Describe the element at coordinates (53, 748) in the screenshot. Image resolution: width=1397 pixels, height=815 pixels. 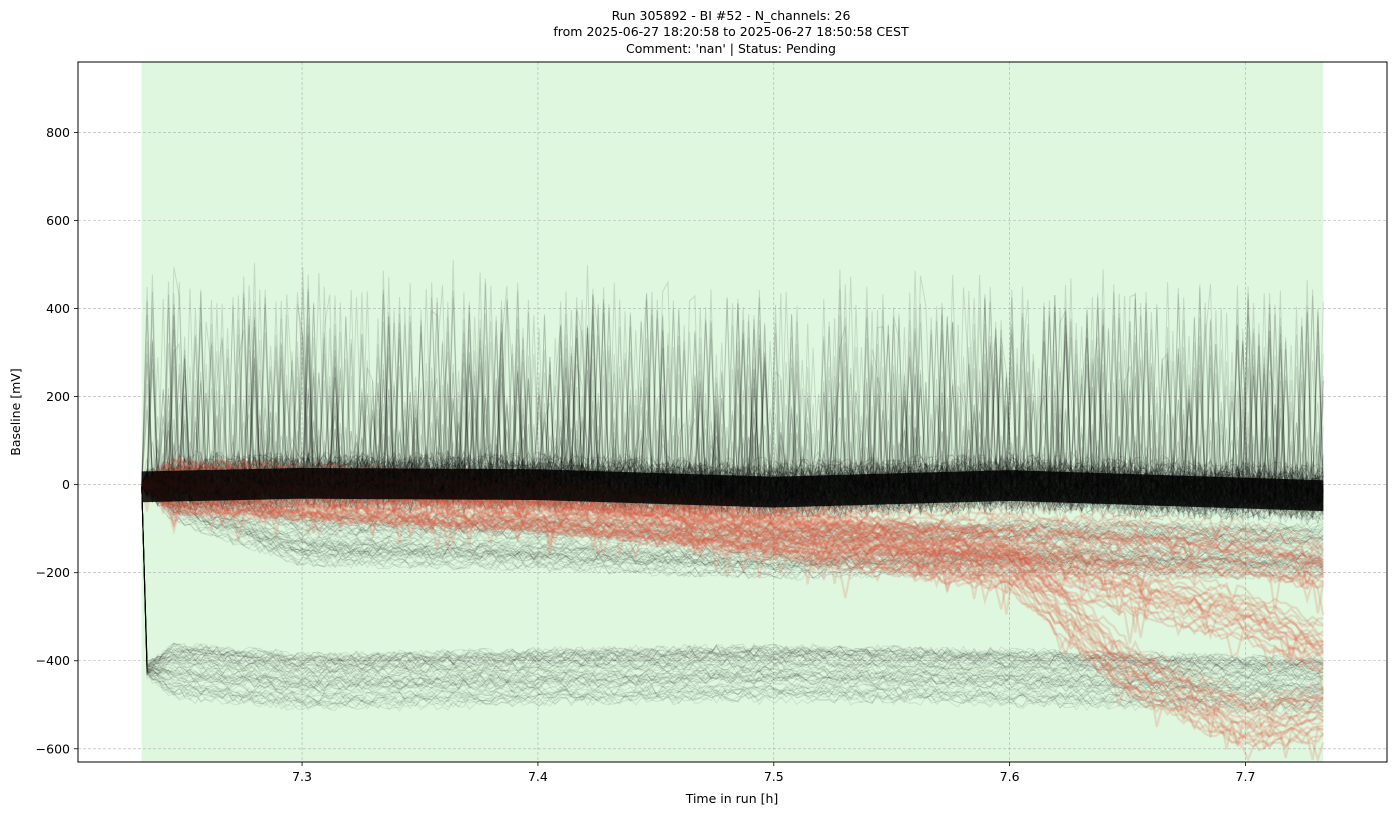
I see `y-tick-label: −600` at that location.